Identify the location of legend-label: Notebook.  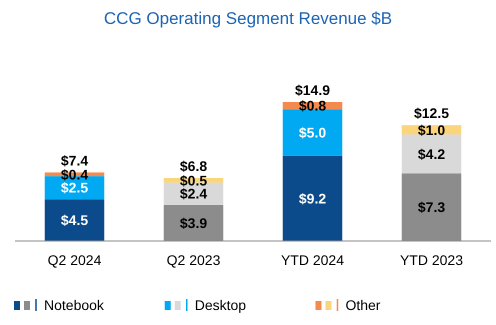
(74, 305).